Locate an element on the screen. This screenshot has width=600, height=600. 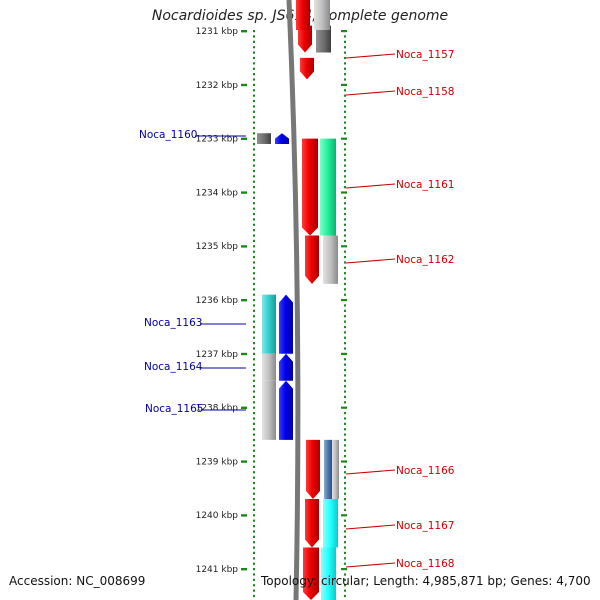
axis-tick-label: 1241 kbp is located at coordinates (217, 570).